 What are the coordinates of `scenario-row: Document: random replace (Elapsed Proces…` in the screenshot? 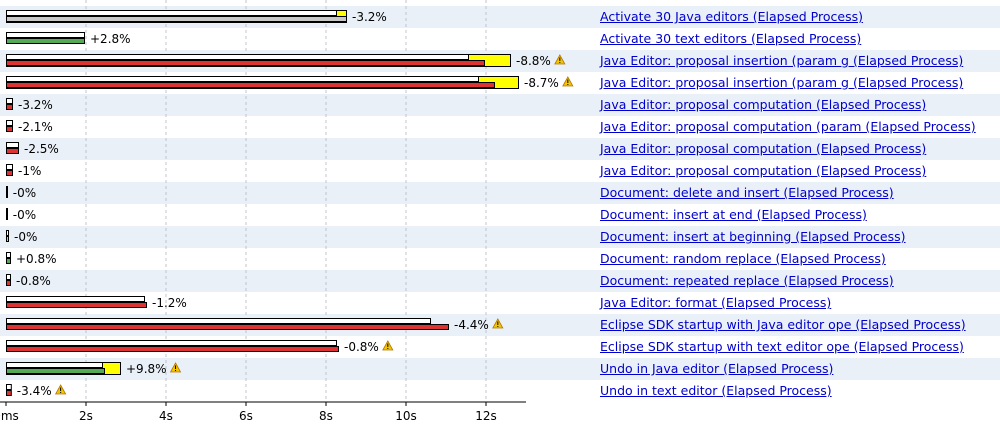 It's located at (743, 259).